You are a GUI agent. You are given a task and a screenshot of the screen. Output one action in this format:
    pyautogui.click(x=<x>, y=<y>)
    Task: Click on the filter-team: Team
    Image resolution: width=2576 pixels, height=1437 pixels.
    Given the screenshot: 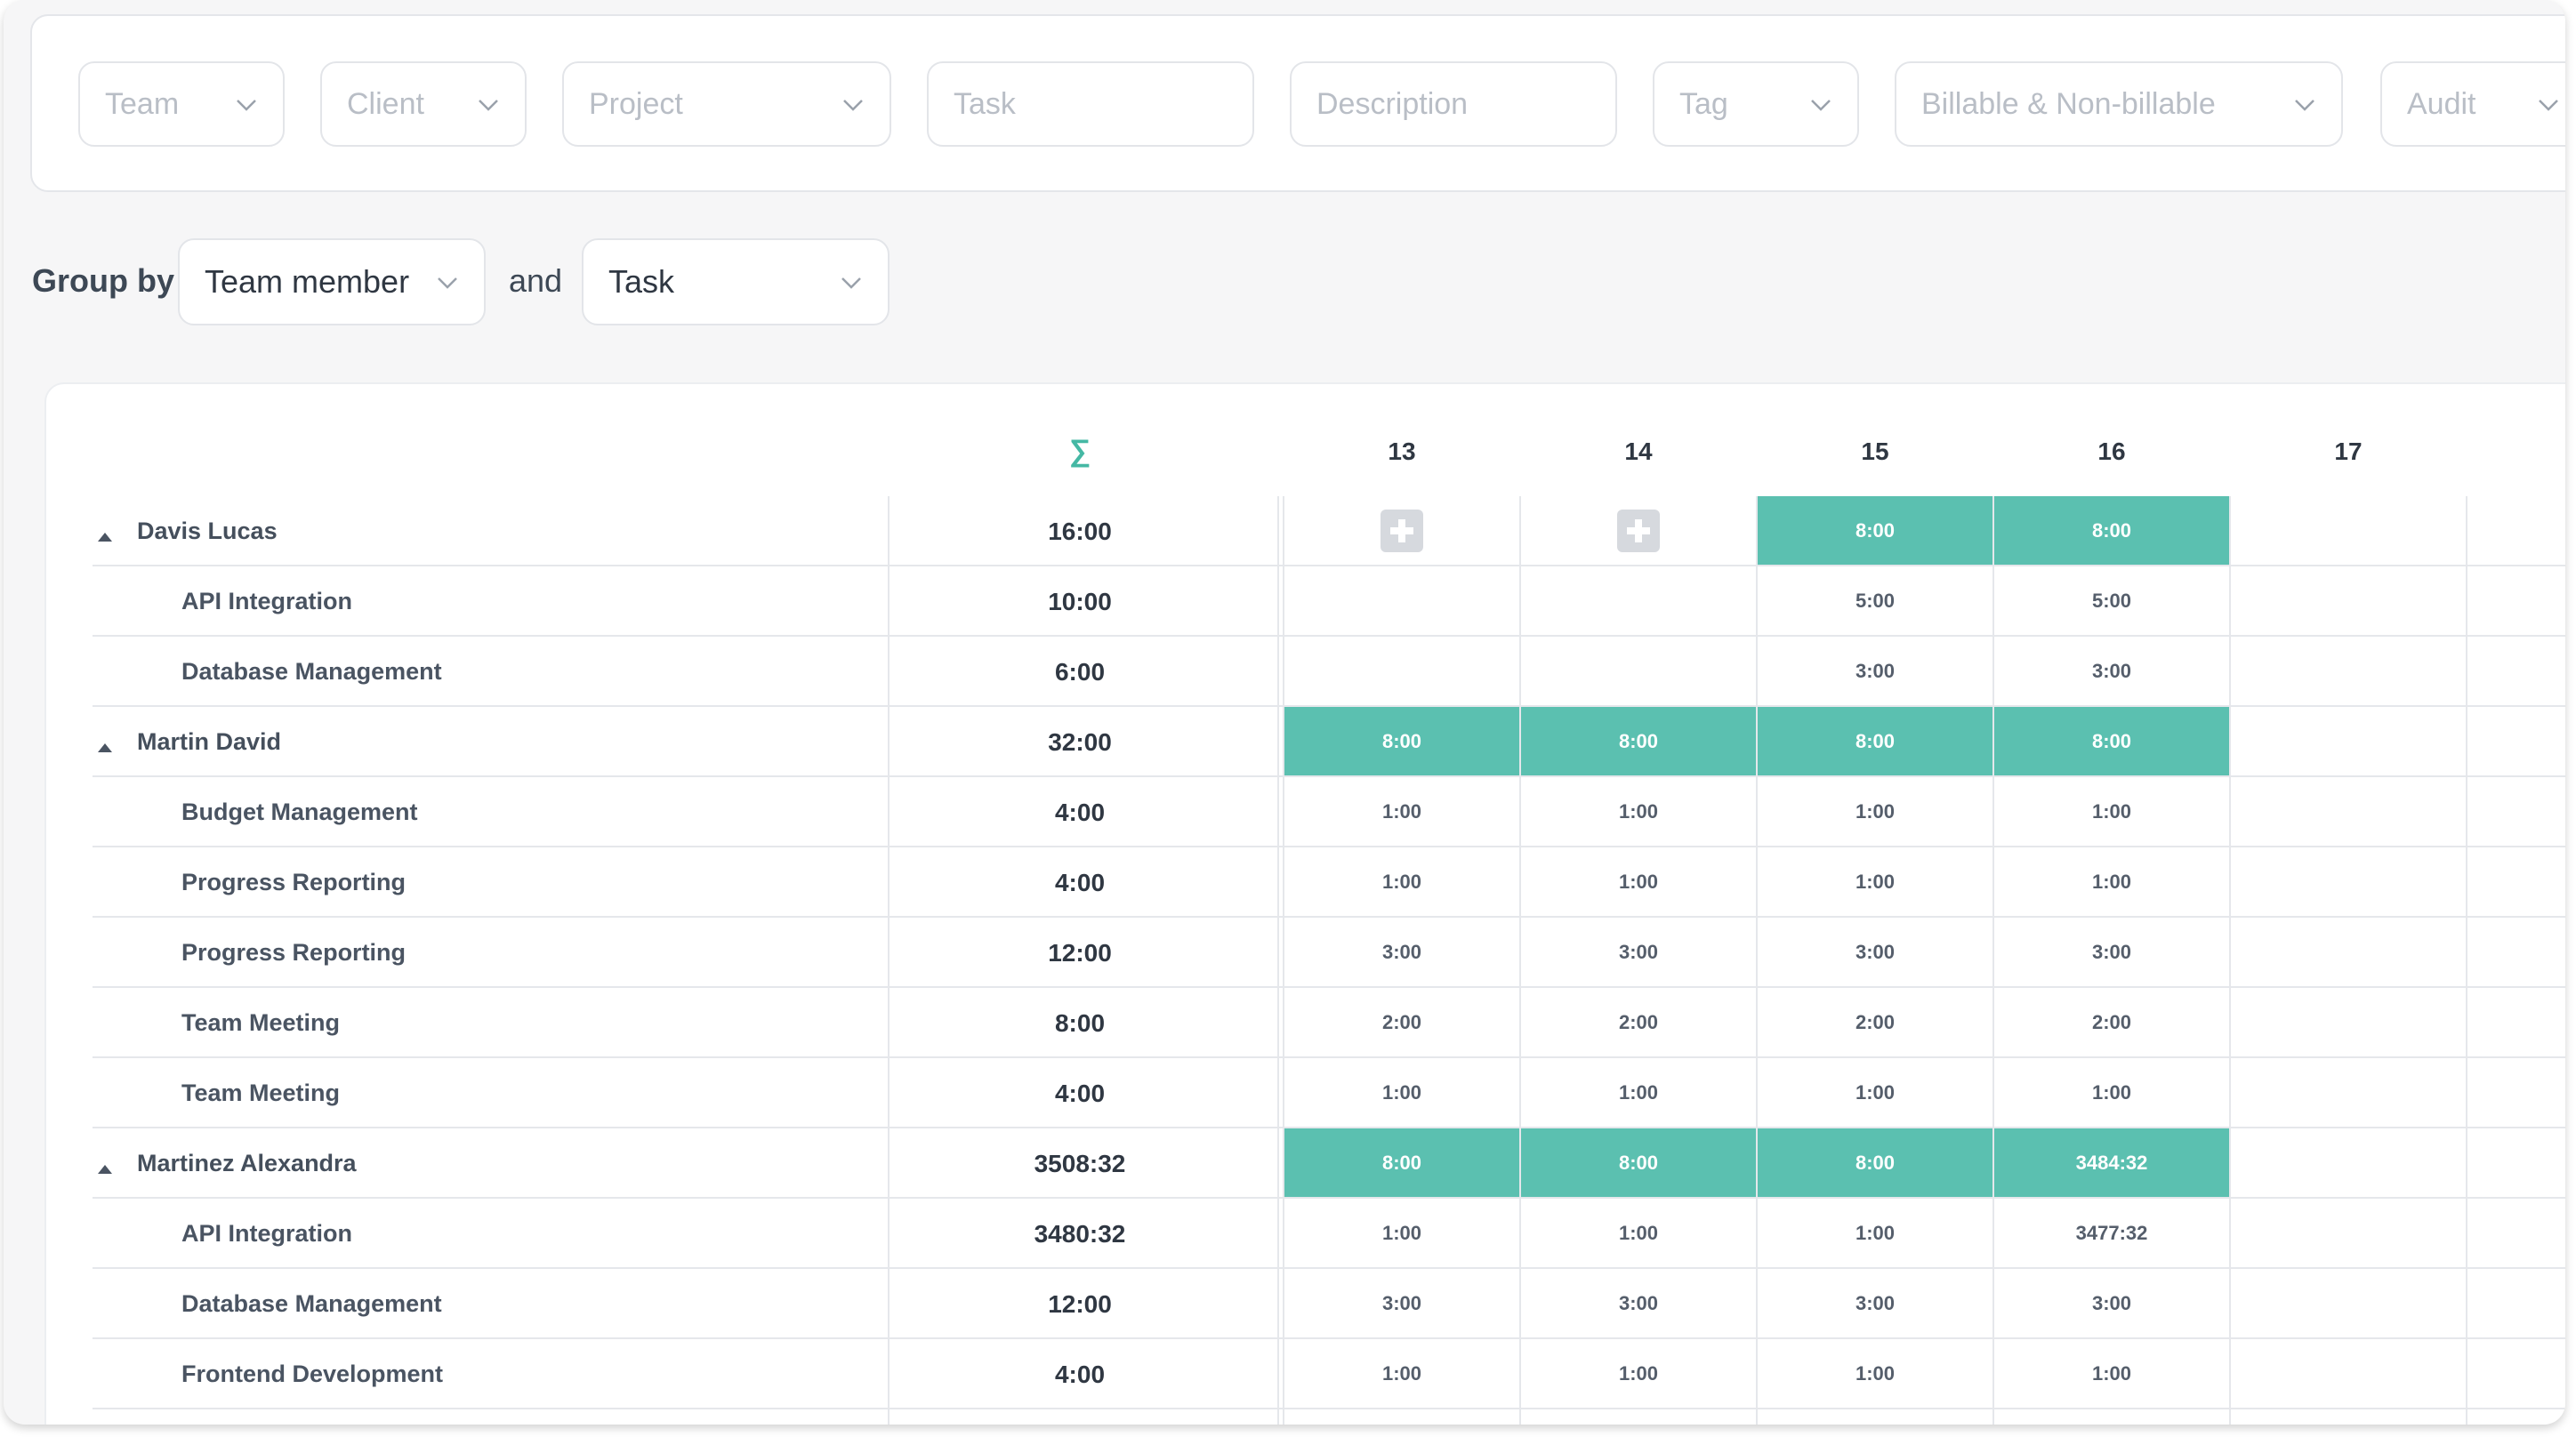 What is the action you would take?
    pyautogui.click(x=181, y=104)
    